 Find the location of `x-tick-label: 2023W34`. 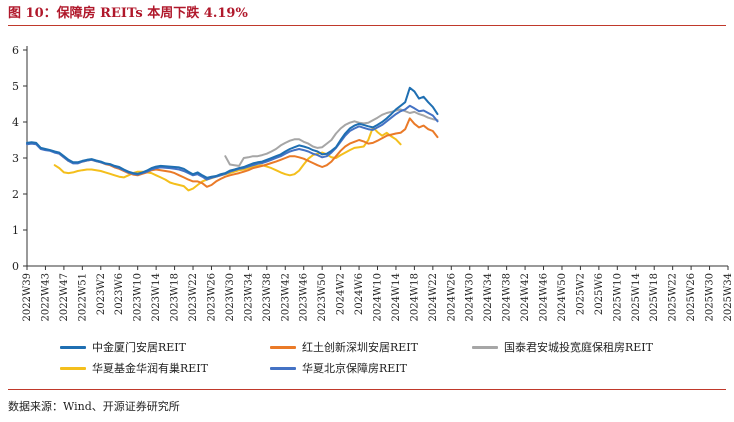

x-tick-label: 2023W34 is located at coordinates (248, 297).